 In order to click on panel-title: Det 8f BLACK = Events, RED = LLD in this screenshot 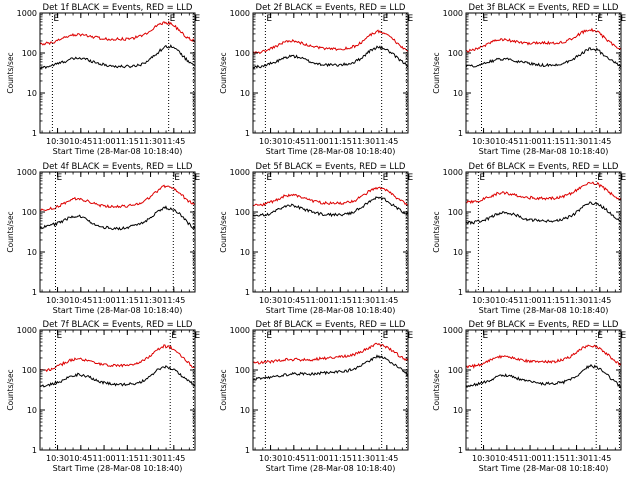, I will do `click(331, 325)`.